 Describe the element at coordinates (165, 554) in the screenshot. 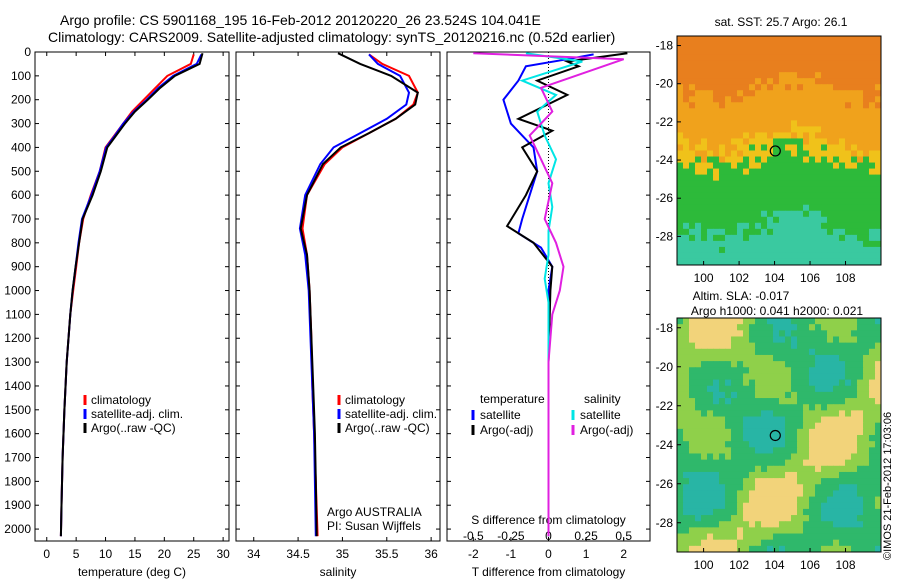

I see `x-tick-label: 20` at that location.